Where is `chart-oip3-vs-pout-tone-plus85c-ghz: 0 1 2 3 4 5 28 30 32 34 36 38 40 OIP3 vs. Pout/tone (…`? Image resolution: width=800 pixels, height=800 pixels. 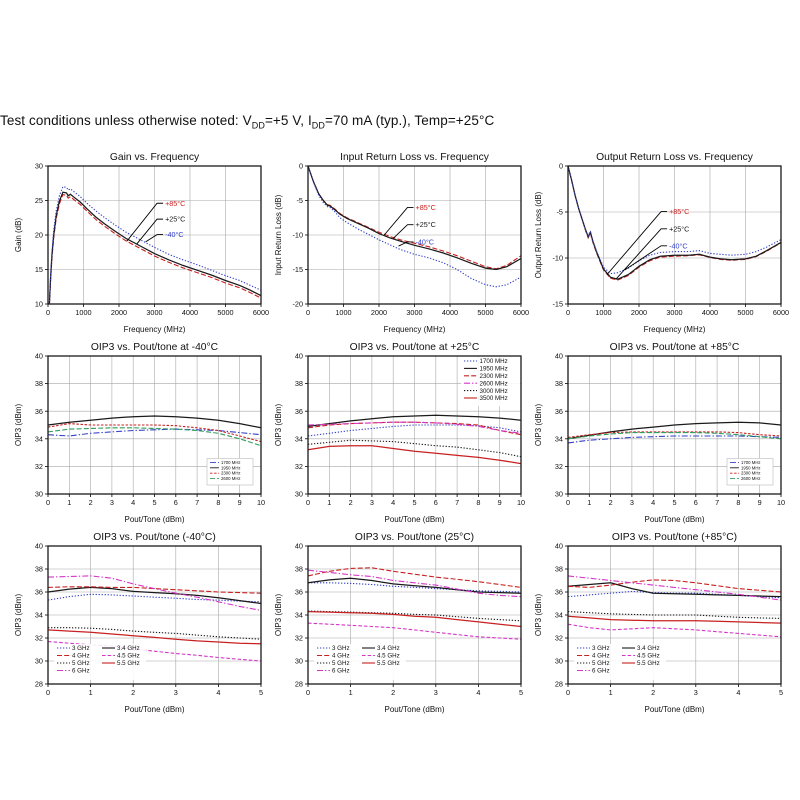 chart-oip3-vs-pout-tone-plus85c-ghz: 0 1 2 3 4 5 28 30 32 34 36 38 40 OIP3 vs. Pout/tone (… is located at coordinates (661, 623).